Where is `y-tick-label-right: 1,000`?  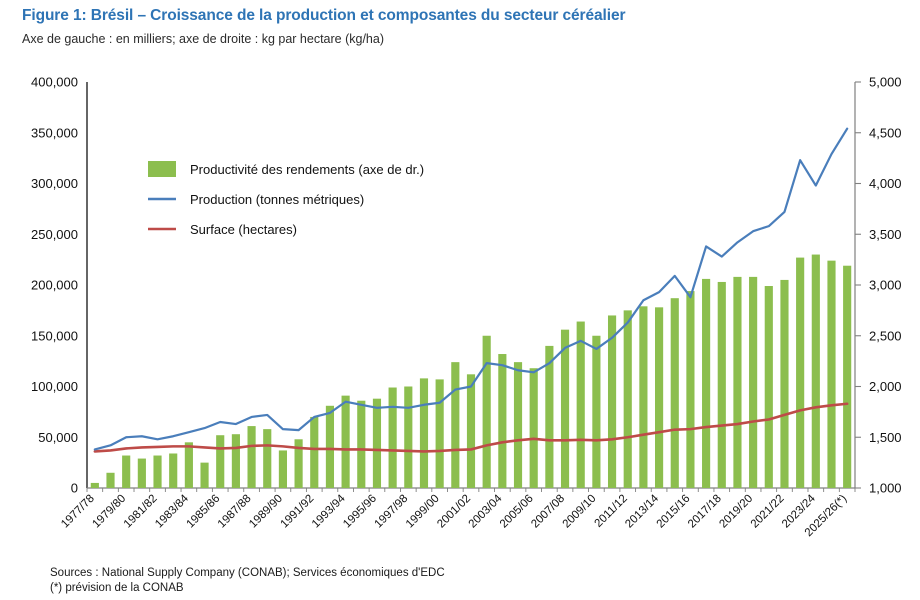
y-tick-label-right: 1,000 is located at coordinates (885, 488).